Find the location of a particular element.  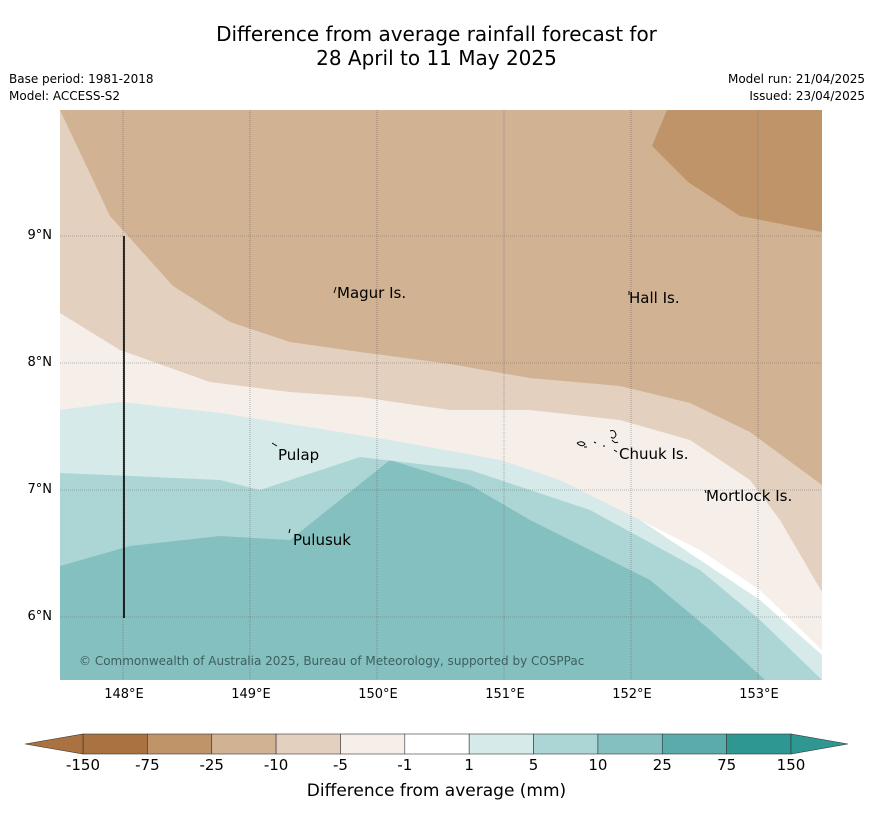

legend-tick-label: 75 is located at coordinates (727, 765).